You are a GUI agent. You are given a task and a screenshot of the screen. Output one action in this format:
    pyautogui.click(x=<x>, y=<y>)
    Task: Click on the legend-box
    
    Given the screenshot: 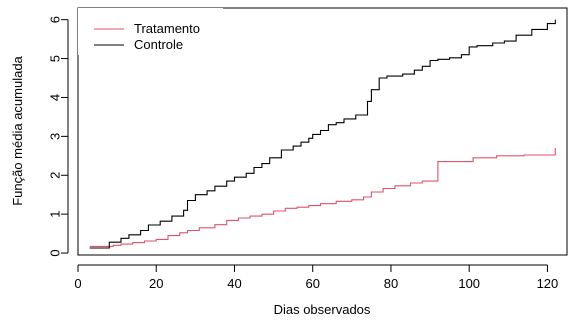 What is the action you would take?
    pyautogui.click(x=150, y=31)
    